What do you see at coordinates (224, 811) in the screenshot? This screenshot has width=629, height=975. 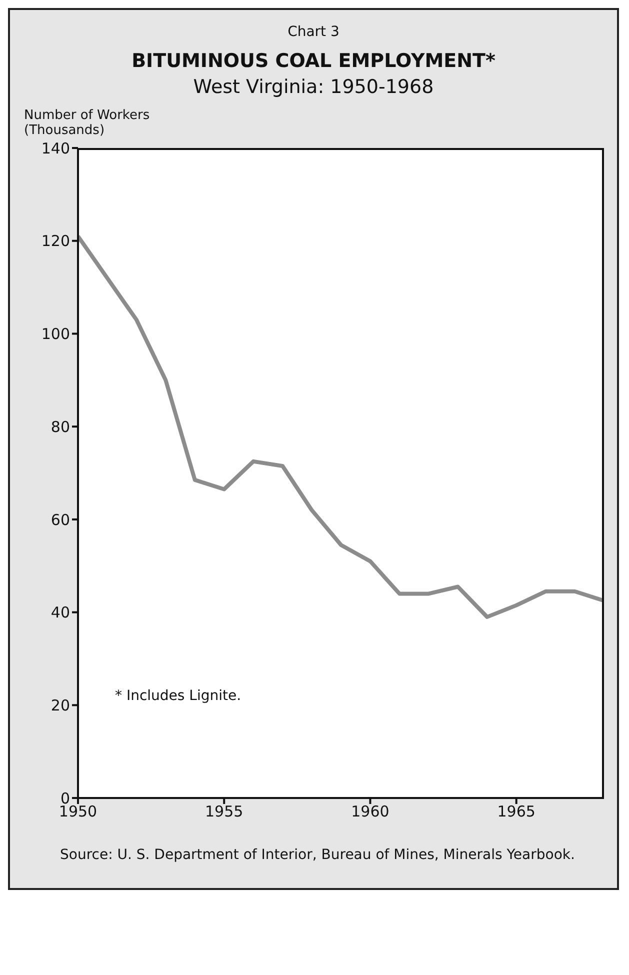 I see `x-tick-label: 1955` at bounding box center [224, 811].